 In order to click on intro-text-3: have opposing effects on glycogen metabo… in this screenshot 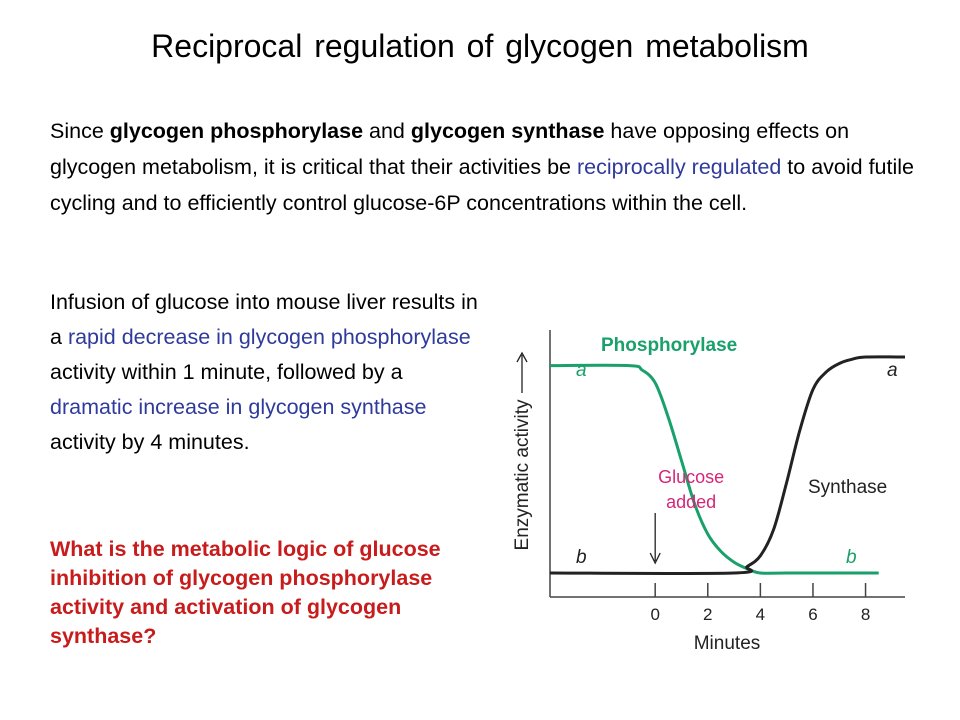, I will do `click(450, 149)`.